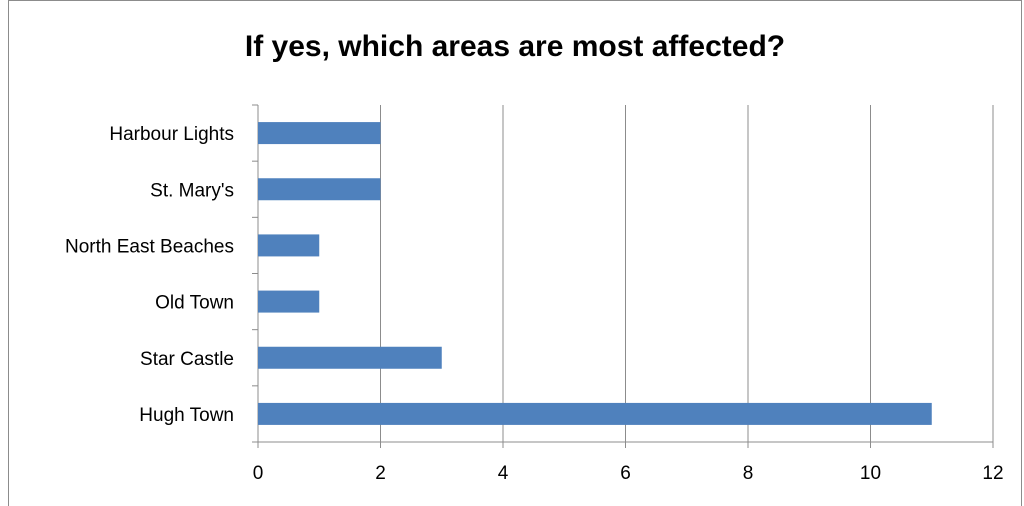 The width and height of the screenshot is (1024, 506). I want to click on category-label: Star Castle, so click(187, 359).